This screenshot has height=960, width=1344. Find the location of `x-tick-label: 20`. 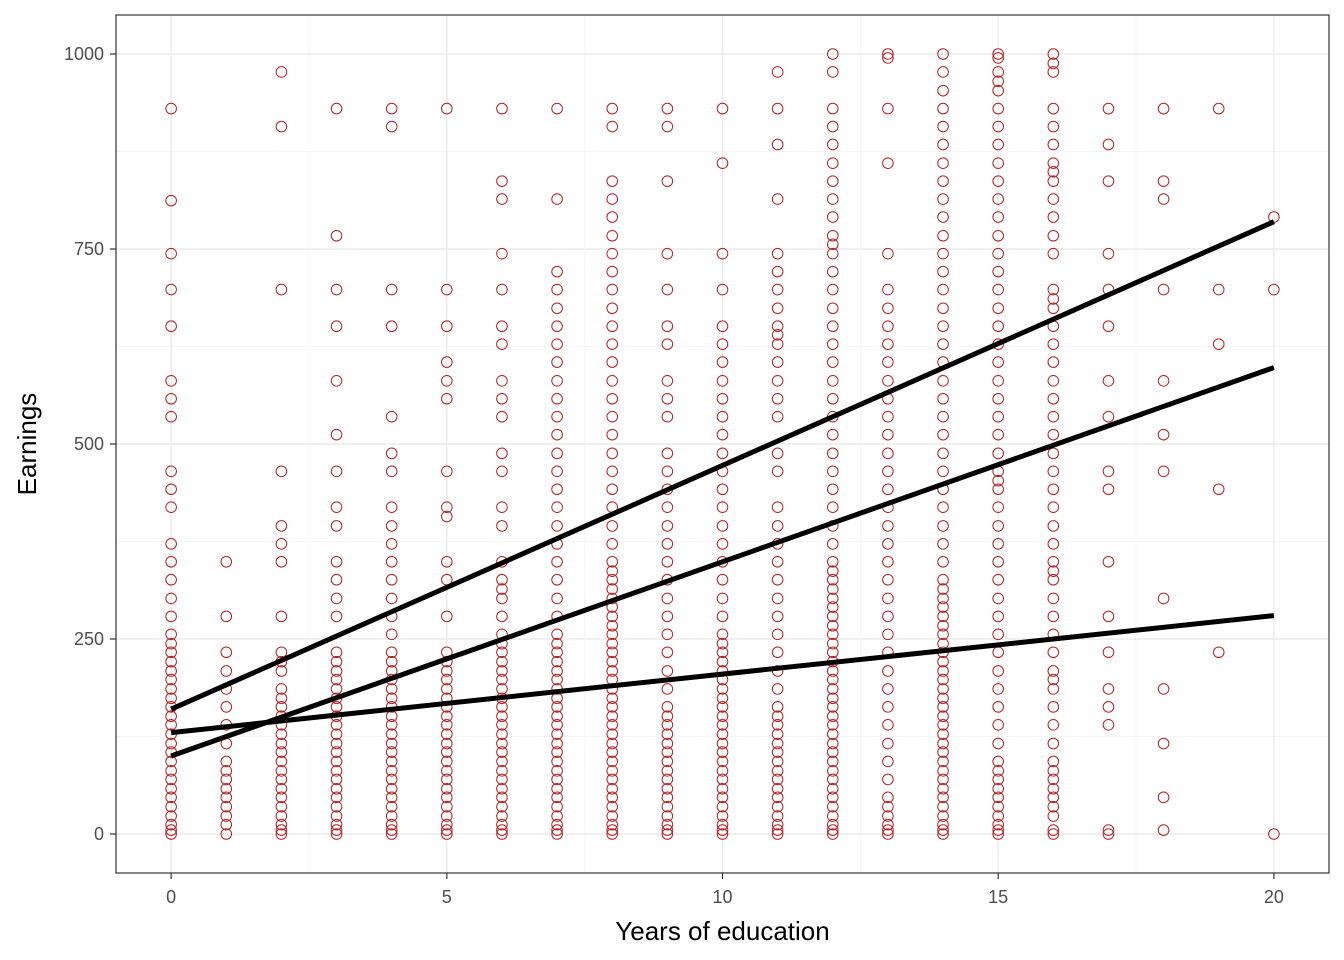

x-tick-label: 20 is located at coordinates (1274, 897).